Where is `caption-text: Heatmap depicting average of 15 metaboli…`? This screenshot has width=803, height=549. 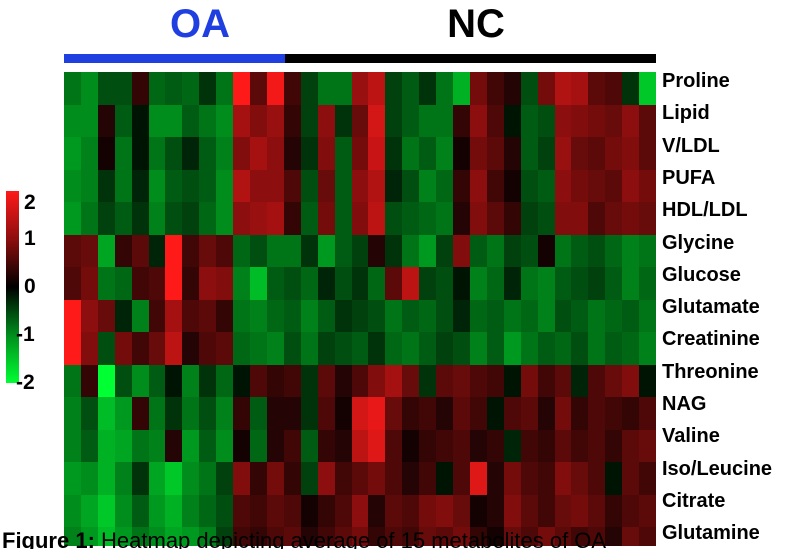
caption-text: Heatmap depicting average of 15 metaboli… is located at coordinates (350, 538).